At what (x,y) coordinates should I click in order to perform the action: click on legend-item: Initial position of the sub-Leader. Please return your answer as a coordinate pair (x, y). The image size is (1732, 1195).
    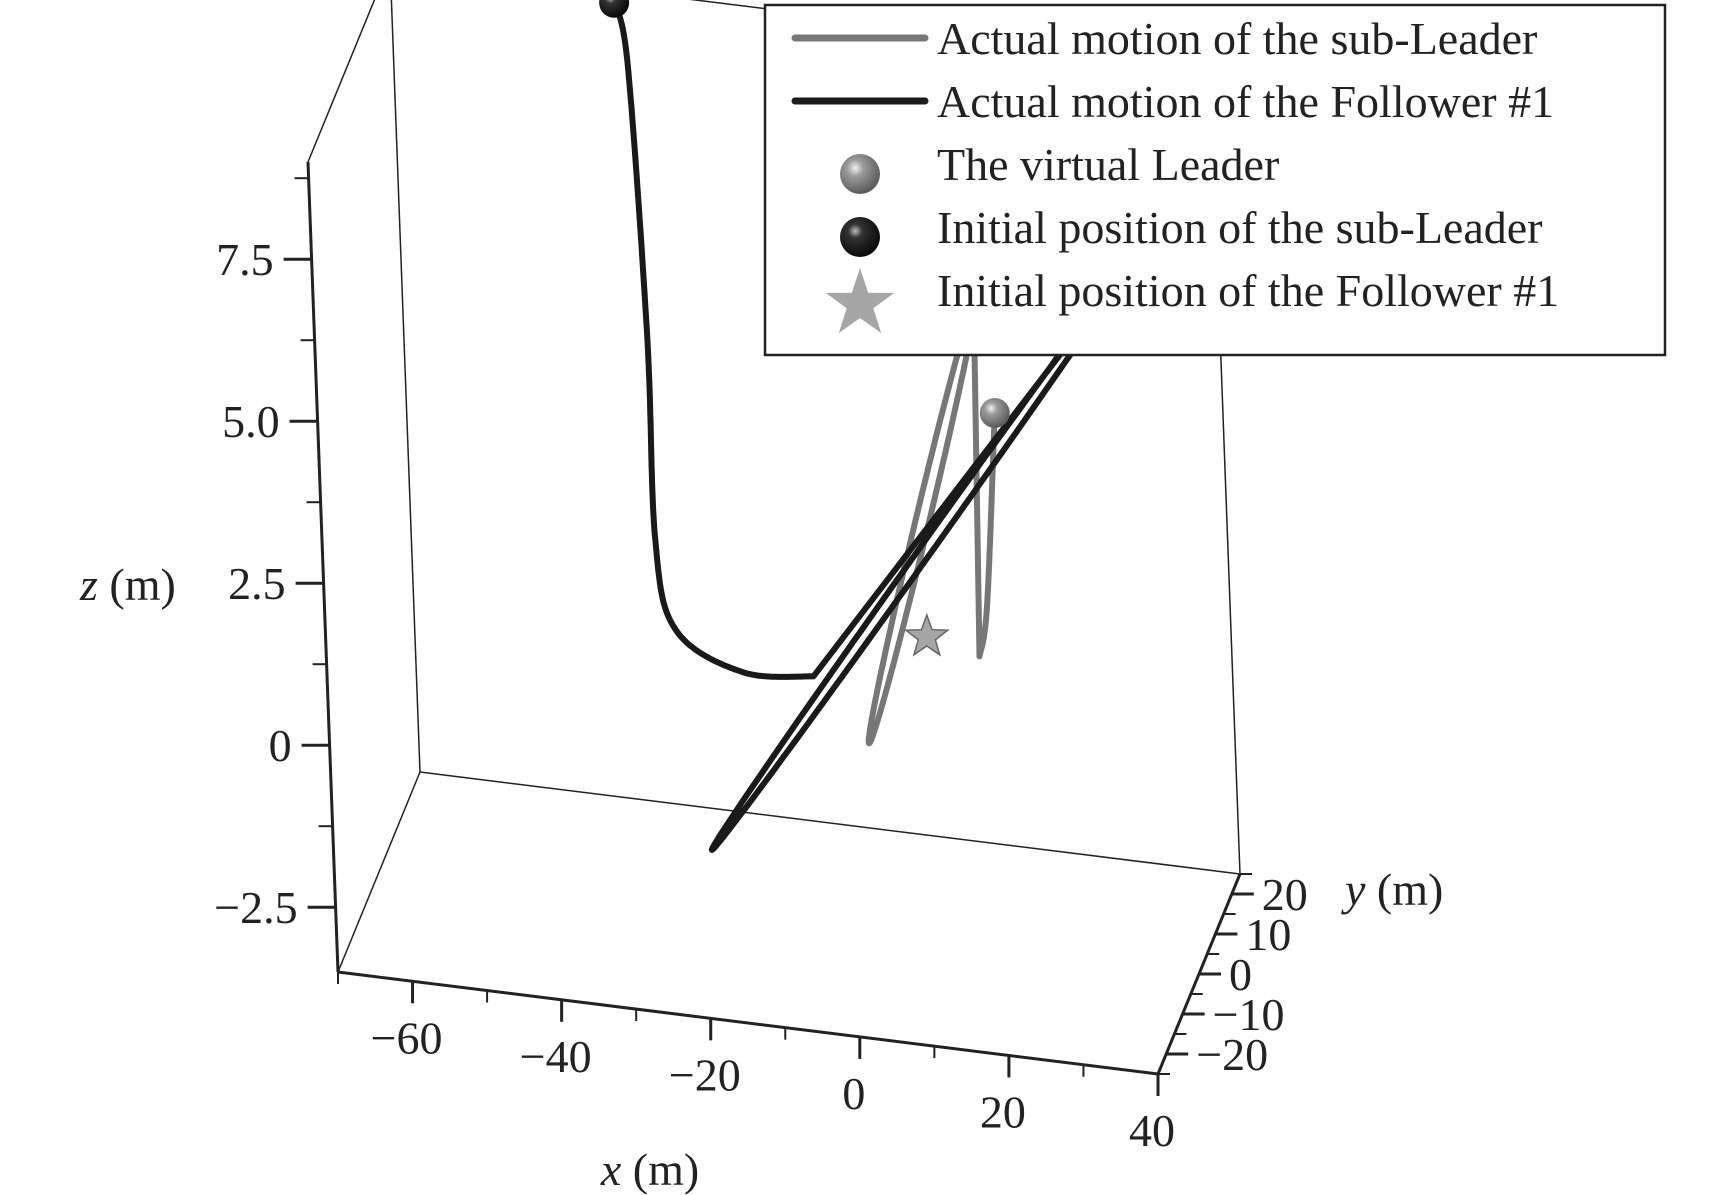
    Looking at the image, I should click on (1191, 229).